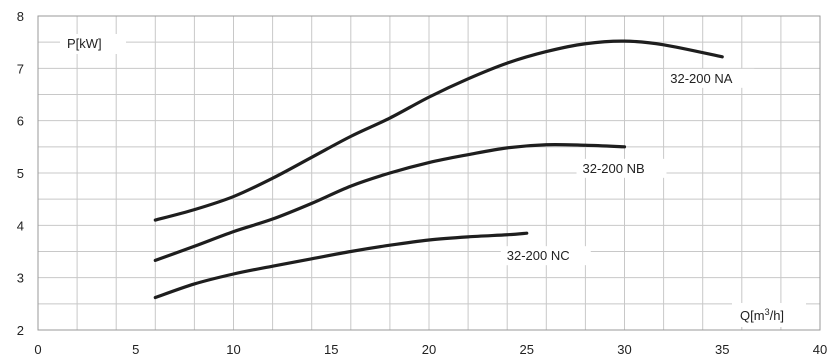 The width and height of the screenshot is (832, 363). Describe the element at coordinates (820, 349) in the screenshot. I see `x-tick-label: 40` at that location.